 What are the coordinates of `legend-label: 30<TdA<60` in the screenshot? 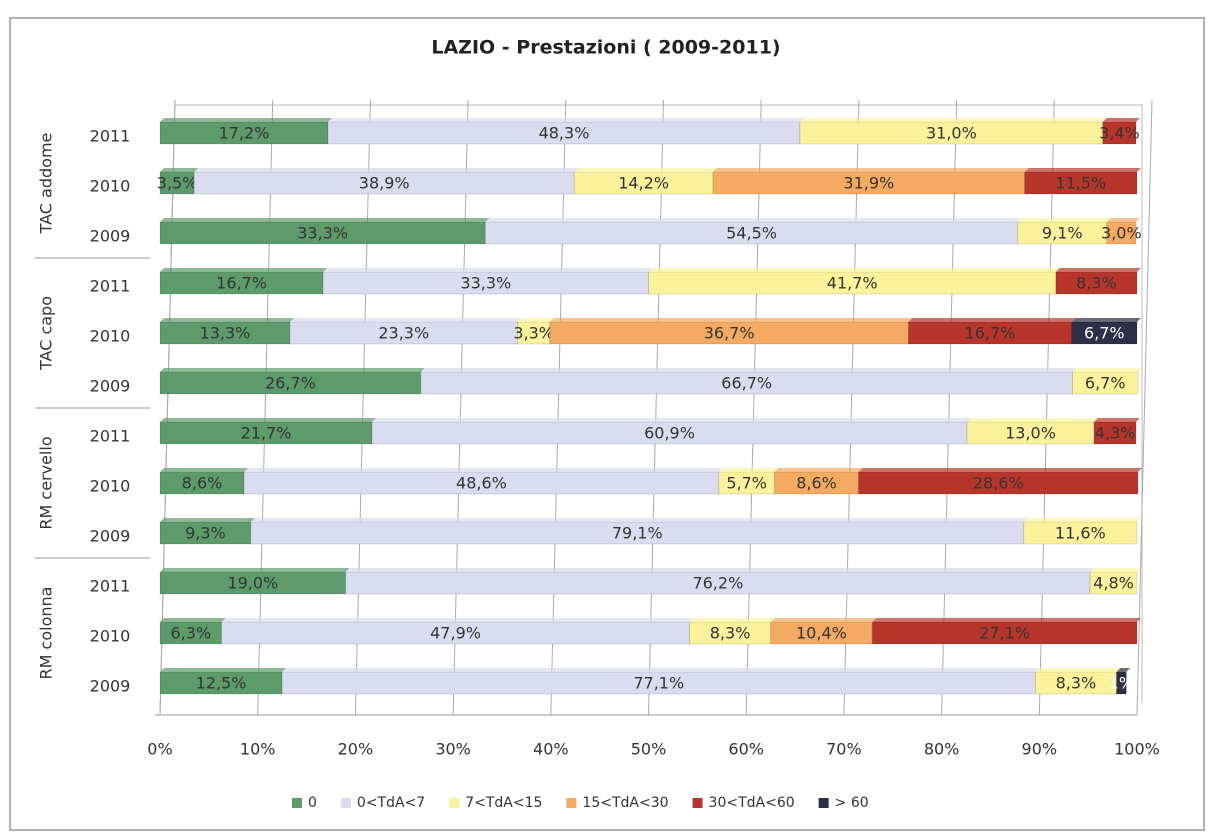 It's located at (752, 803).